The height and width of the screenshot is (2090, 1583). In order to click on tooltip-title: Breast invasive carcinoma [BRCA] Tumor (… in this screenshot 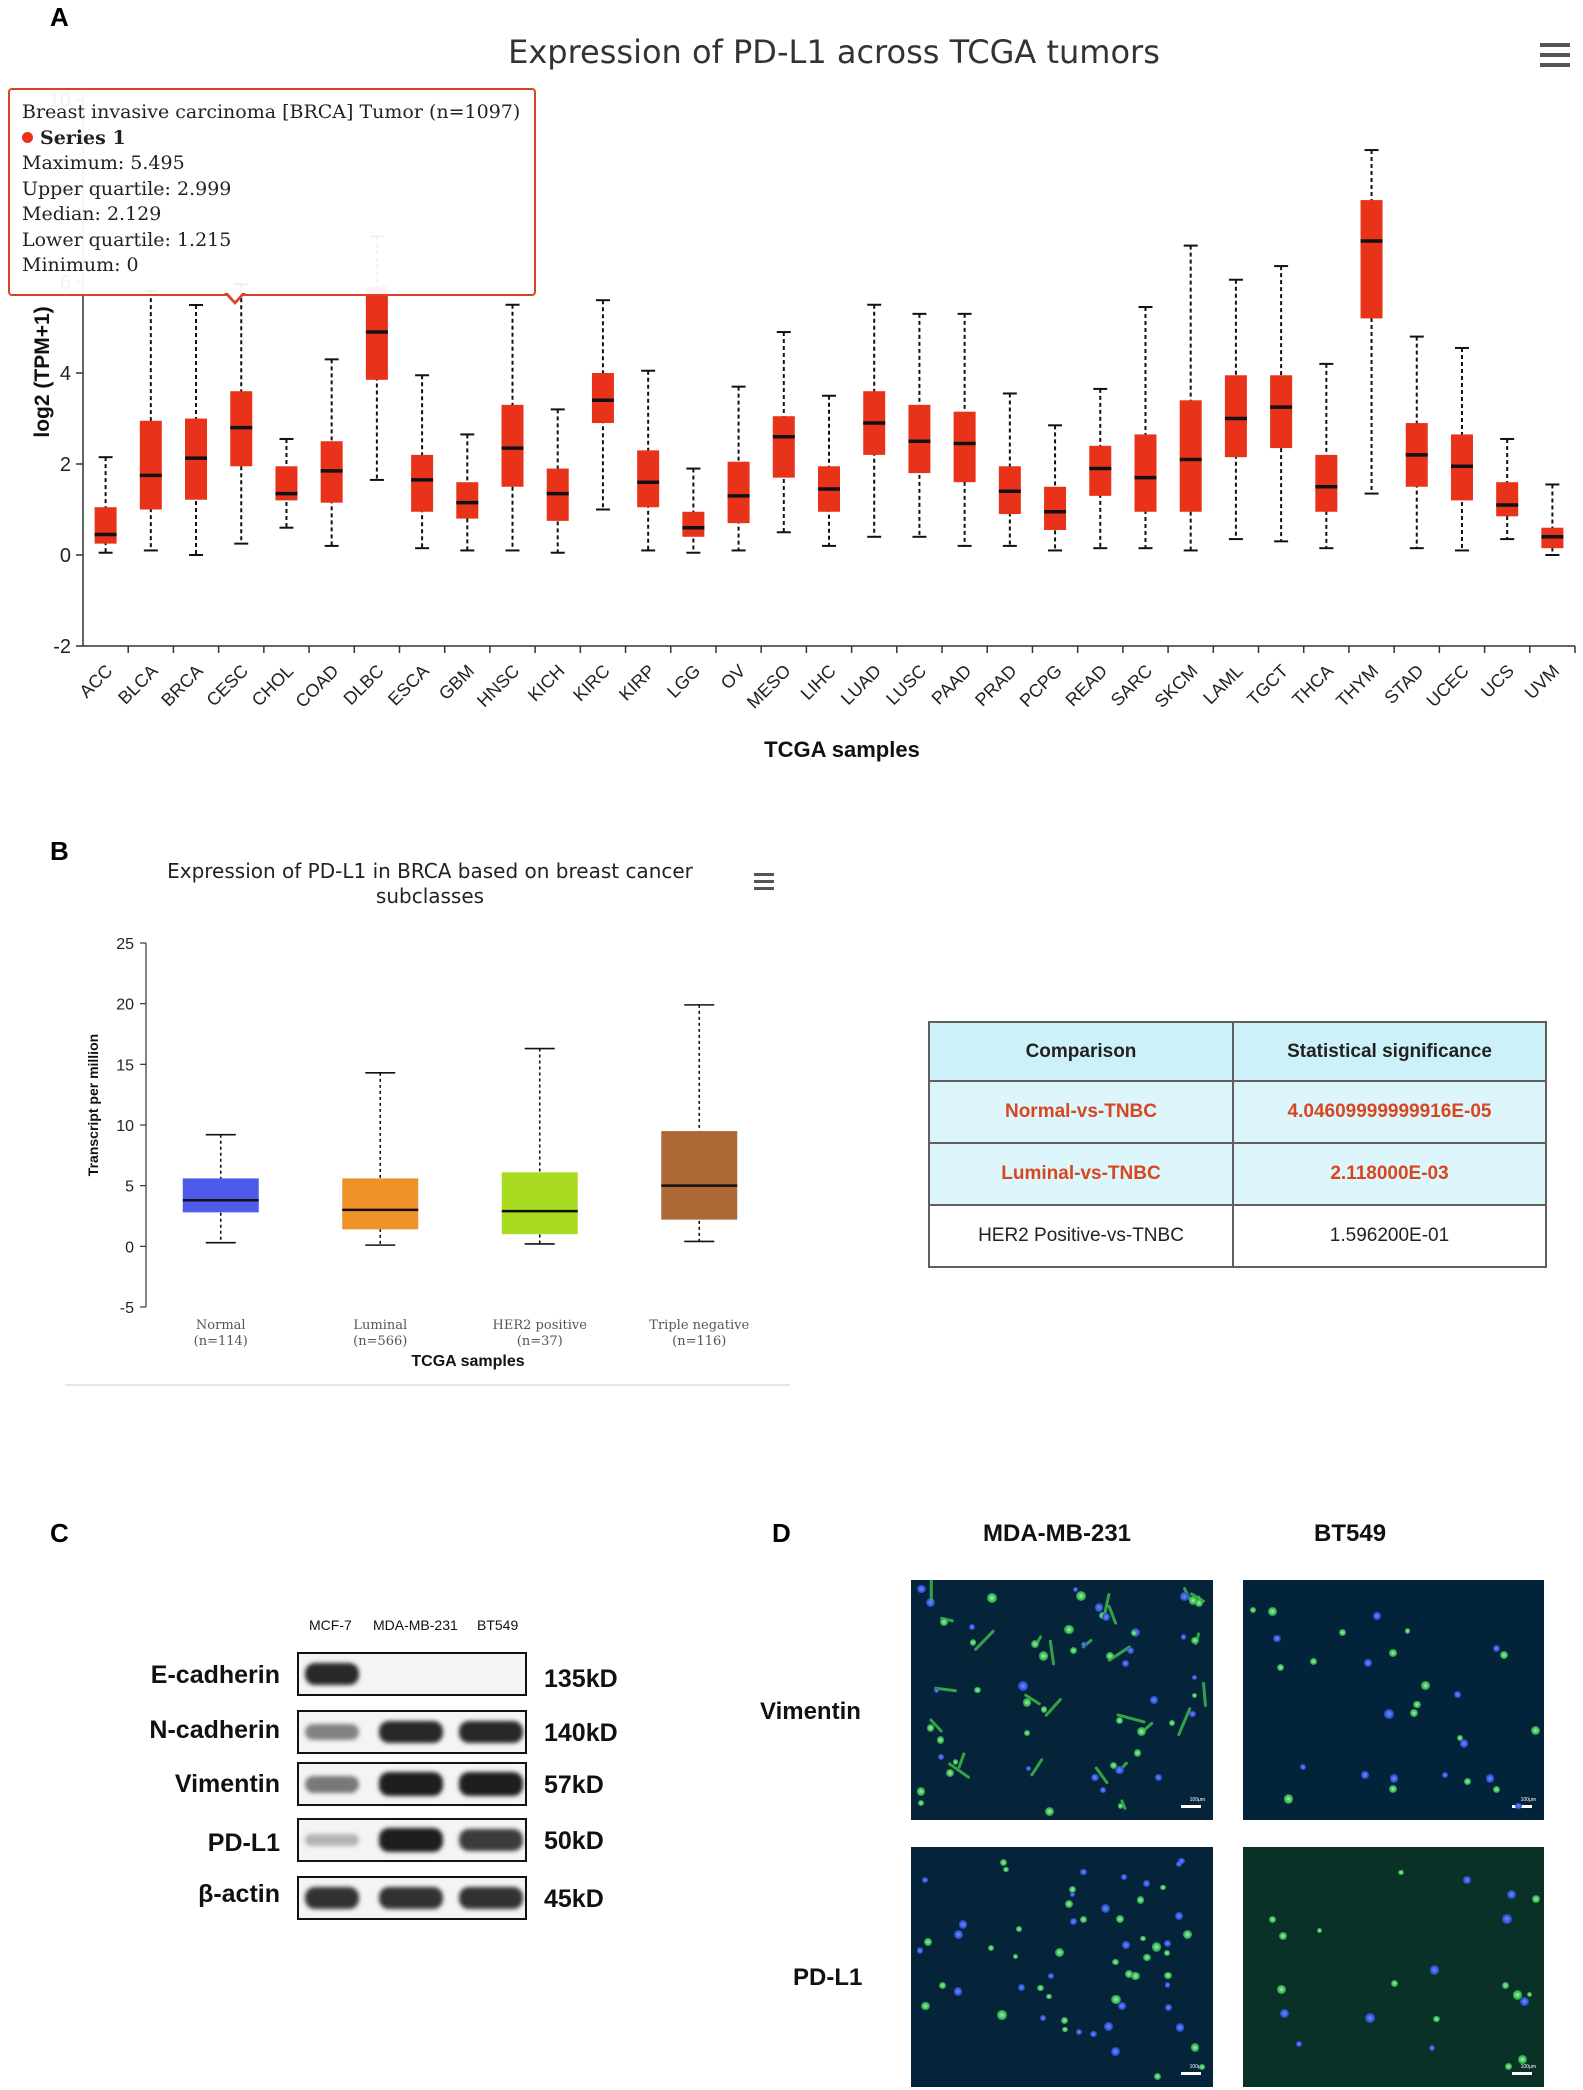, I will do `click(271, 112)`.